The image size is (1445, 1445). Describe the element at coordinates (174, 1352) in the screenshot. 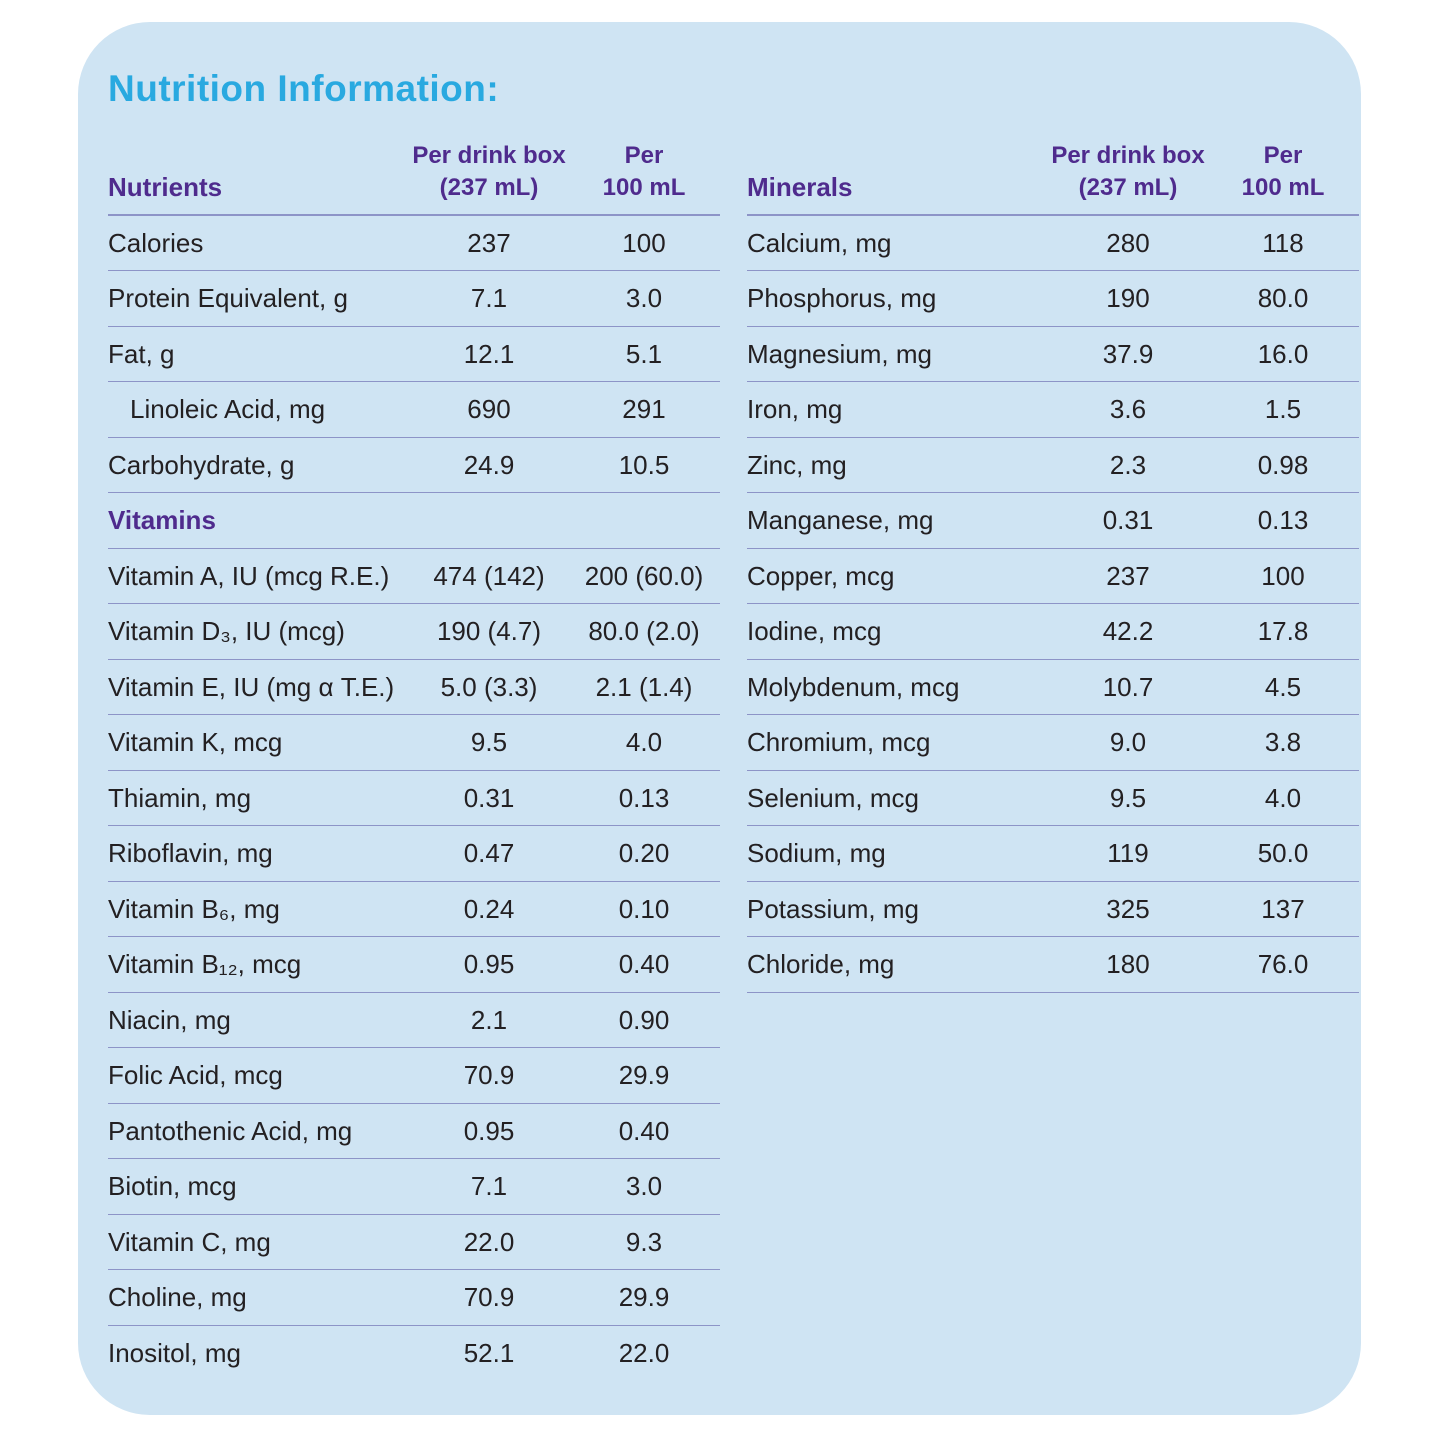

I see `nutrient-label: Inositol, mg` at that location.